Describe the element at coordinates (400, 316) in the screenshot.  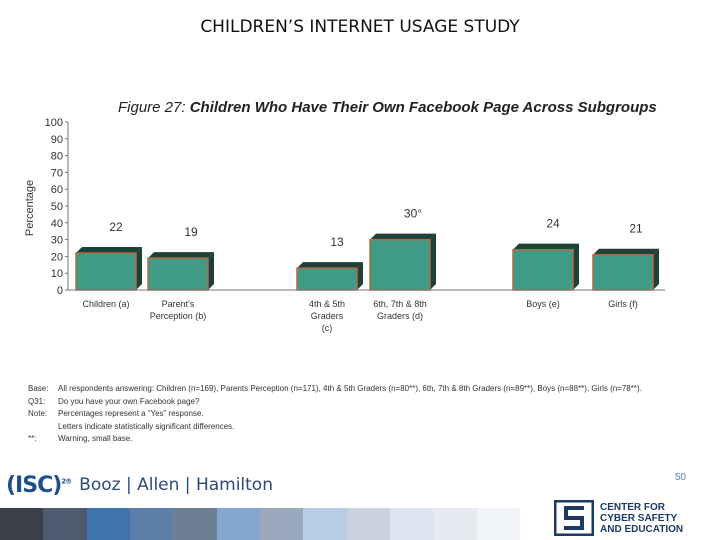
I see `category-label: Graders (d)` at that location.